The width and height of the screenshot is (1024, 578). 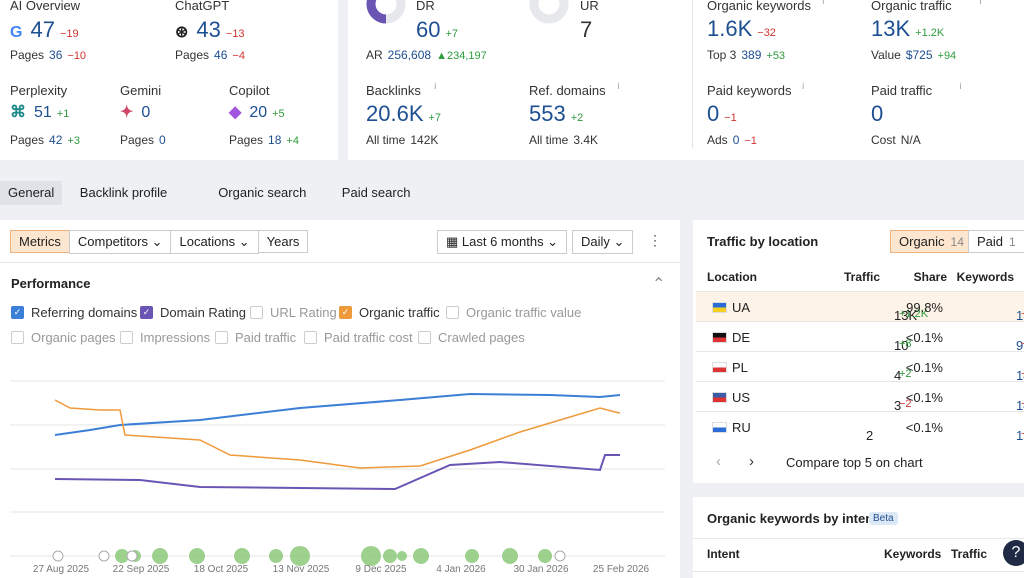 What do you see at coordinates (293, 312) in the screenshot?
I see `metric-checkbox: URL Rating` at bounding box center [293, 312].